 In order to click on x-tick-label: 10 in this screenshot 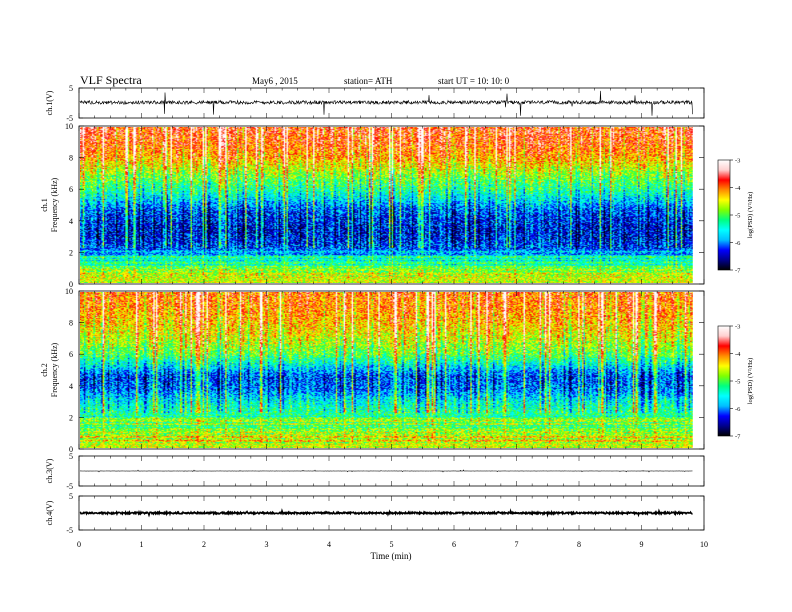, I will do `click(704, 544)`.